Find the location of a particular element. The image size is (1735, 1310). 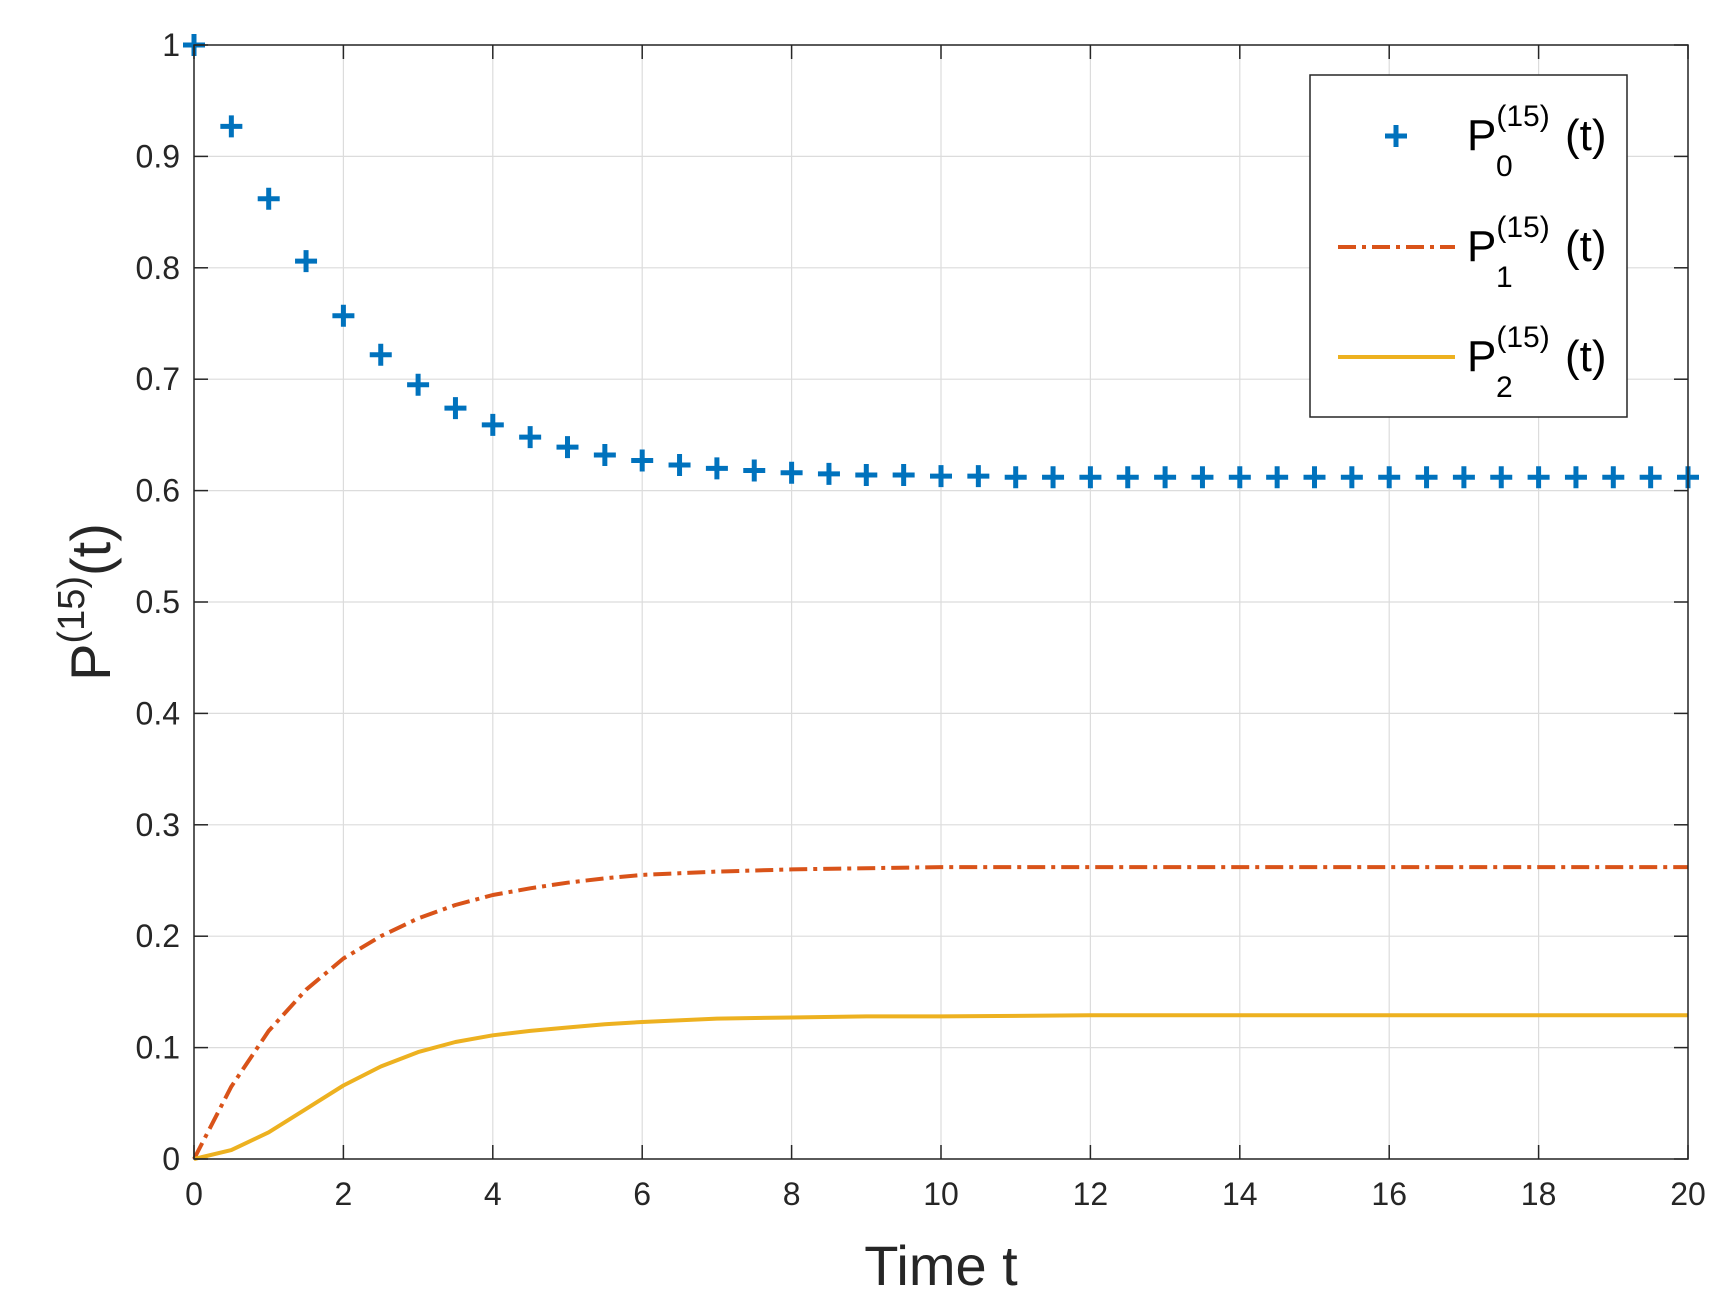

y-axis-title: P(15)(t) is located at coordinates (86, 602).